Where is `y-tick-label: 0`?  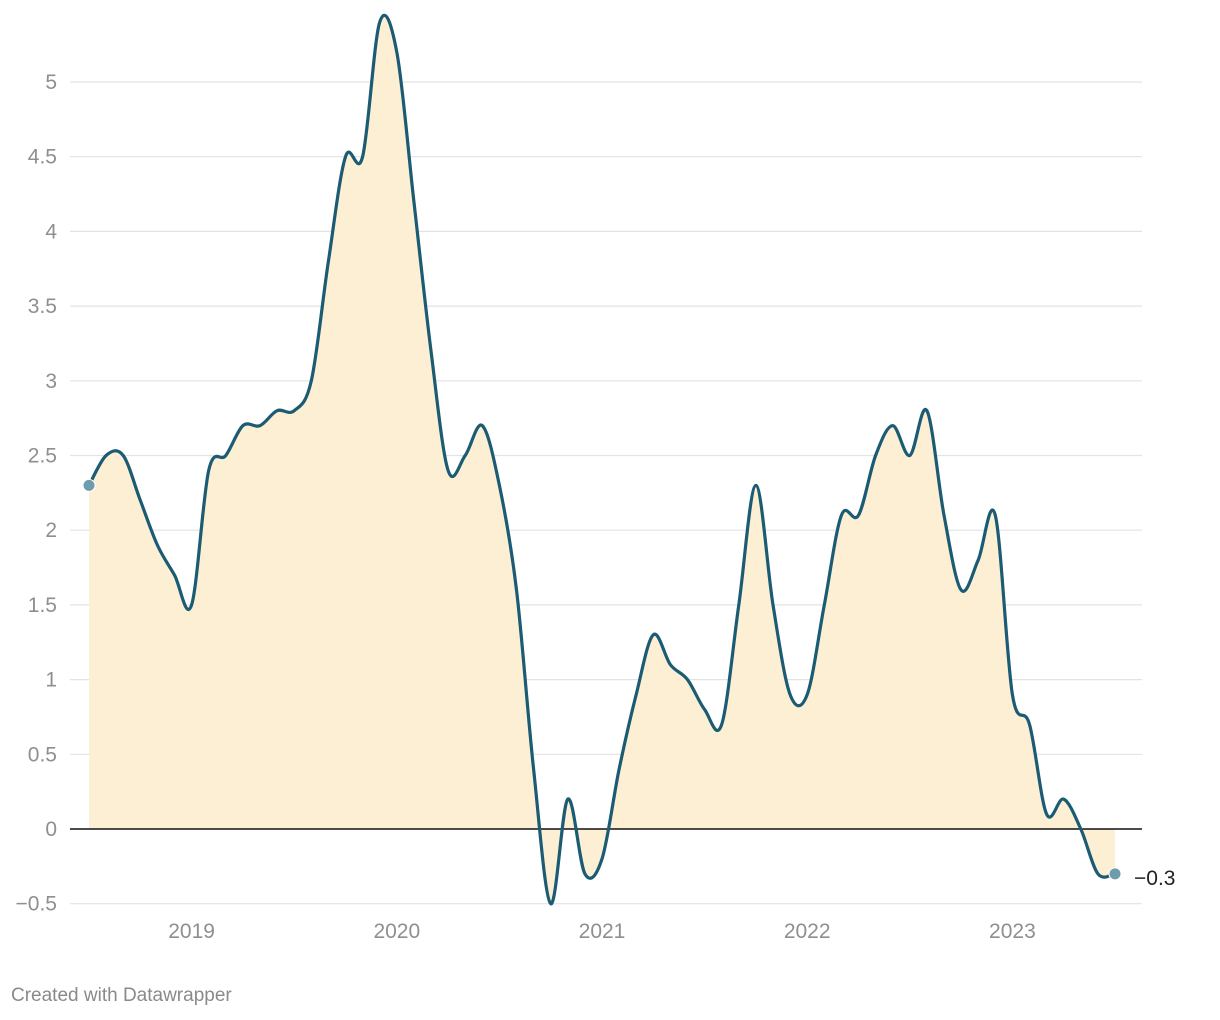
y-tick-label: 0 is located at coordinates (51, 829).